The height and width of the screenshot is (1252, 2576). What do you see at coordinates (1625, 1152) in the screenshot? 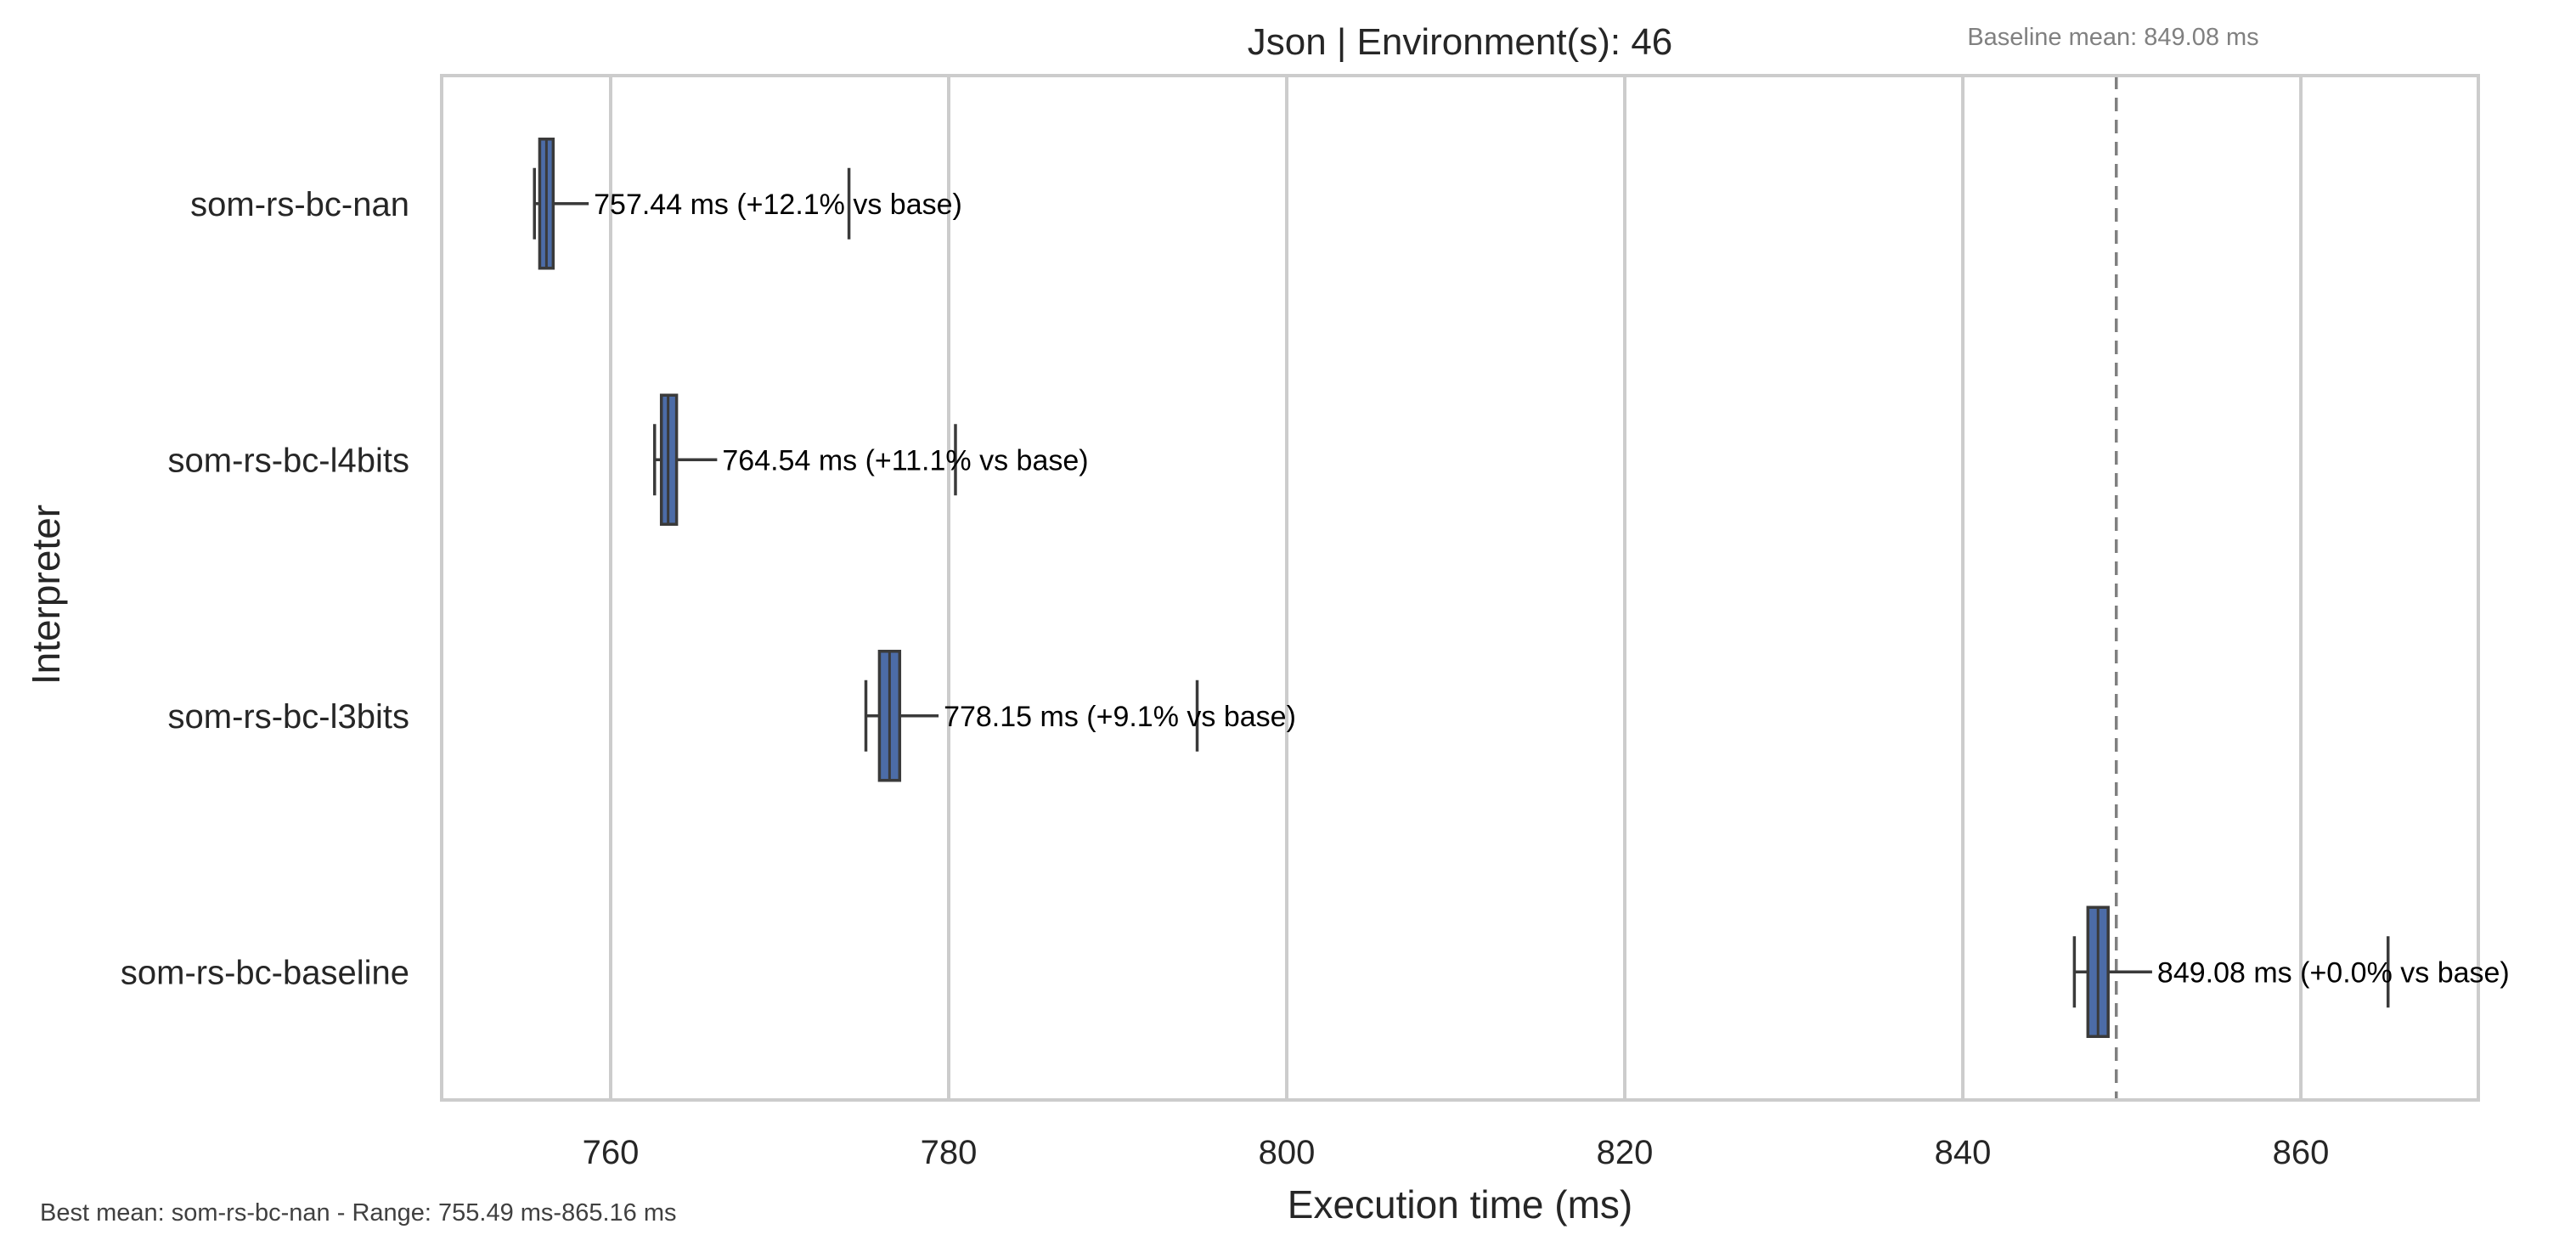
I see `x-tick-label: 820` at bounding box center [1625, 1152].